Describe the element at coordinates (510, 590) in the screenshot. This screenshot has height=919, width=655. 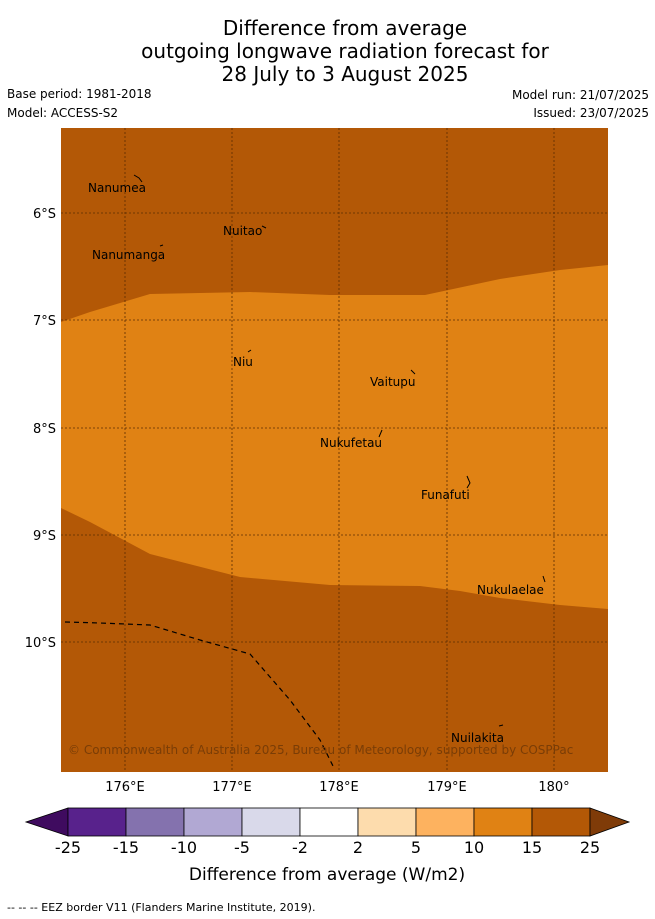
I see `island-label-nukulaelae: Nukulaelae` at that location.